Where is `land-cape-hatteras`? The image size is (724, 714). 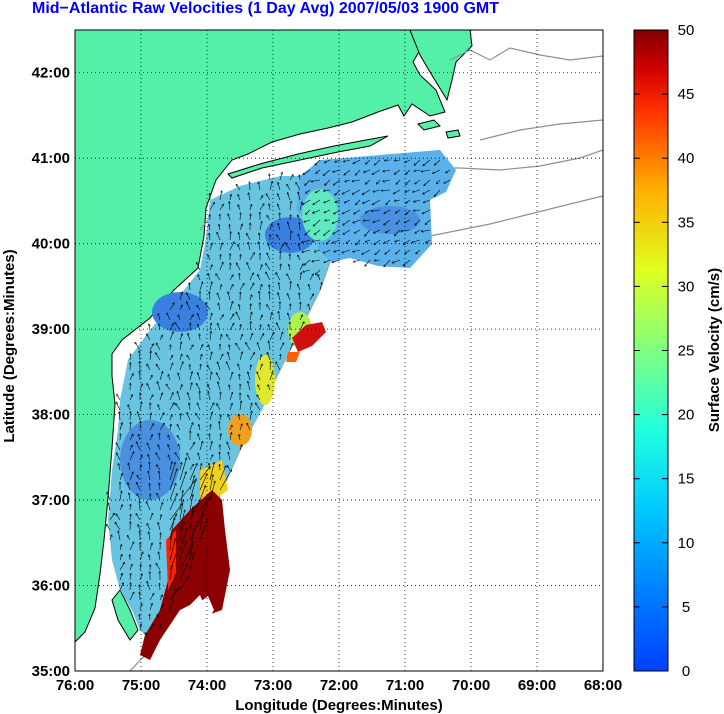
land-cape-hatteras is located at coordinates (125, 615).